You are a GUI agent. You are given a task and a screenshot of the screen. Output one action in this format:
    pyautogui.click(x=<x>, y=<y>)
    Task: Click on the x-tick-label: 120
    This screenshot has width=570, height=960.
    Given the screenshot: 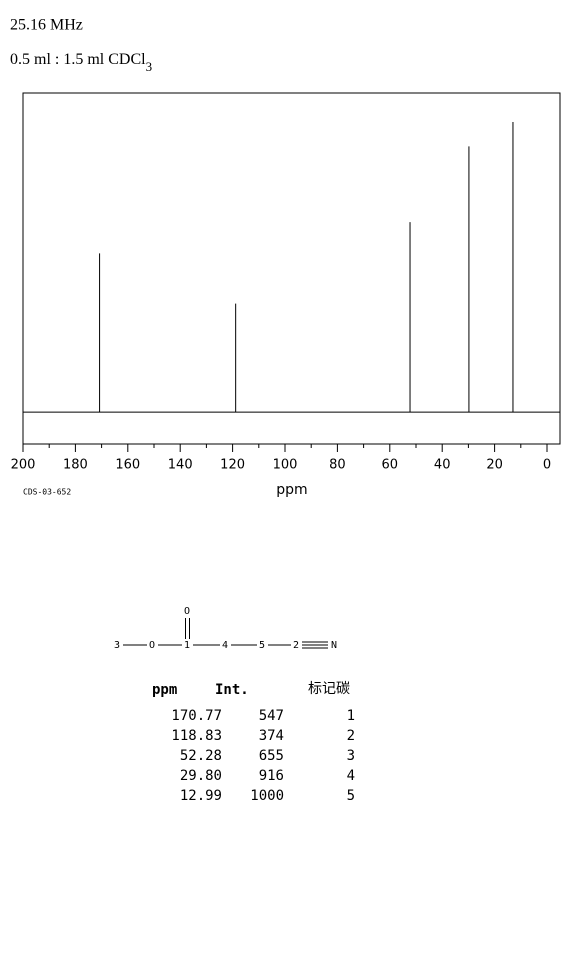 What is the action you would take?
    pyautogui.click(x=232, y=465)
    